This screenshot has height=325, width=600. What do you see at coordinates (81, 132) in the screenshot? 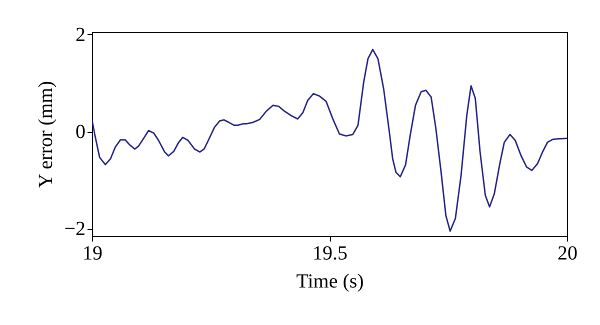
I see `y-tick-label: 0` at bounding box center [81, 132].